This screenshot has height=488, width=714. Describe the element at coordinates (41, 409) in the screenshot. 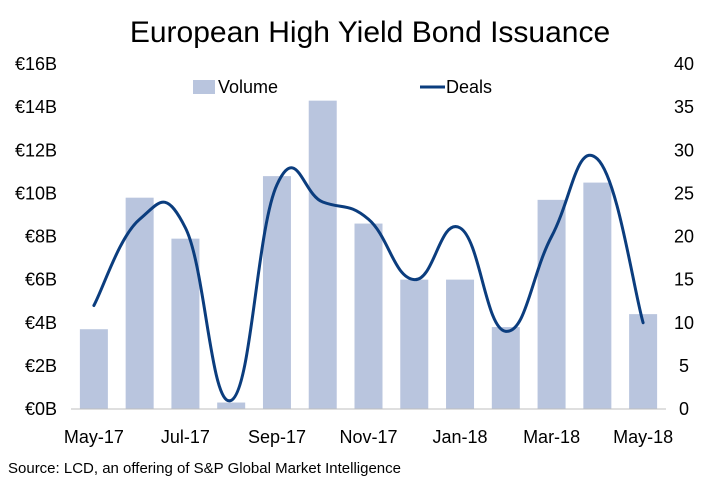

I see `left-y-tick-label: €0B` at that location.